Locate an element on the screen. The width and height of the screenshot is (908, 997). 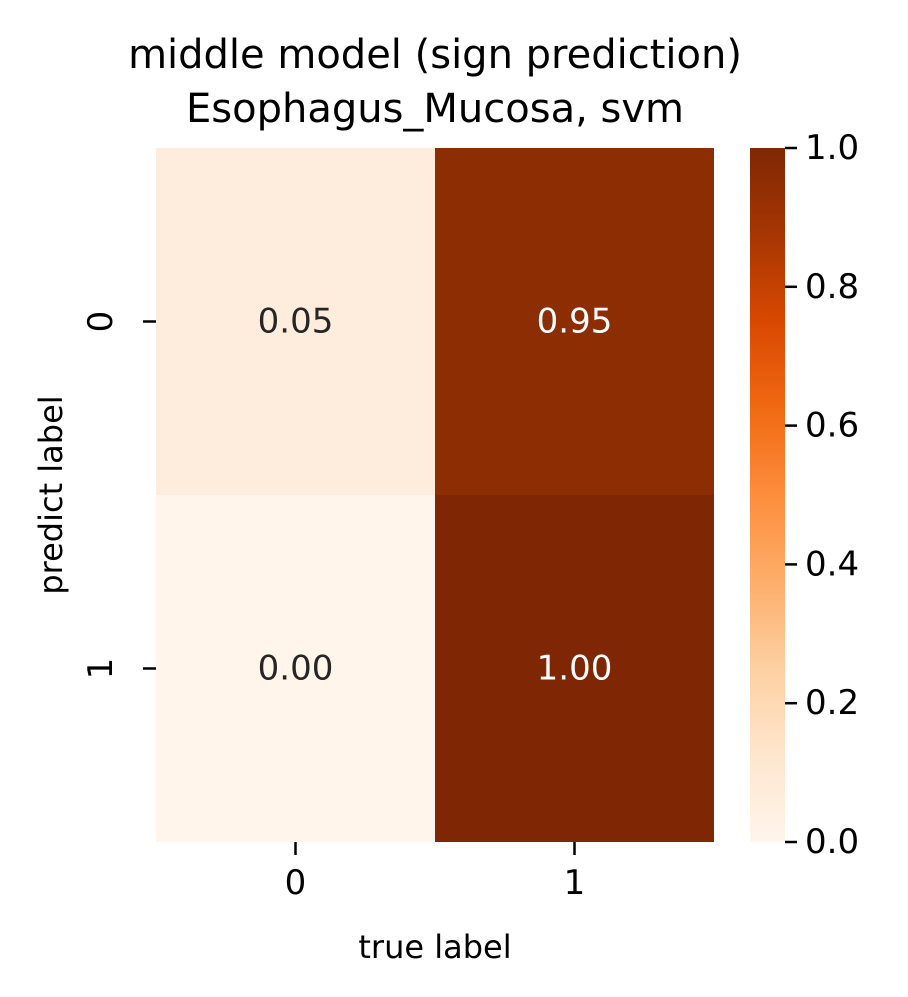
chart-title-line-1: middle model (sign prediction) is located at coordinates (435, 55).